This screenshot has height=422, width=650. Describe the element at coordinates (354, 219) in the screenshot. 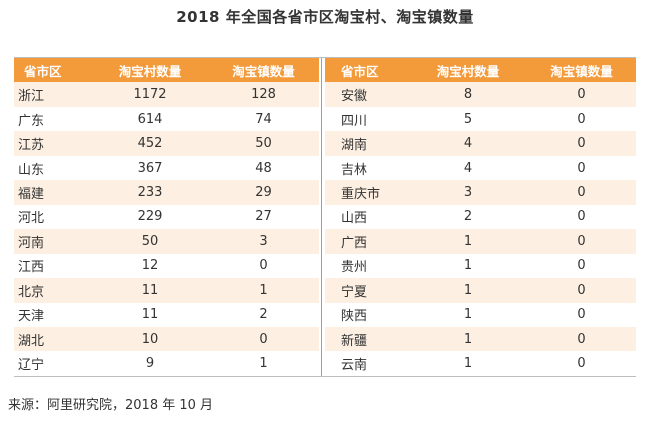

I see `cell-province: 山西` at that location.